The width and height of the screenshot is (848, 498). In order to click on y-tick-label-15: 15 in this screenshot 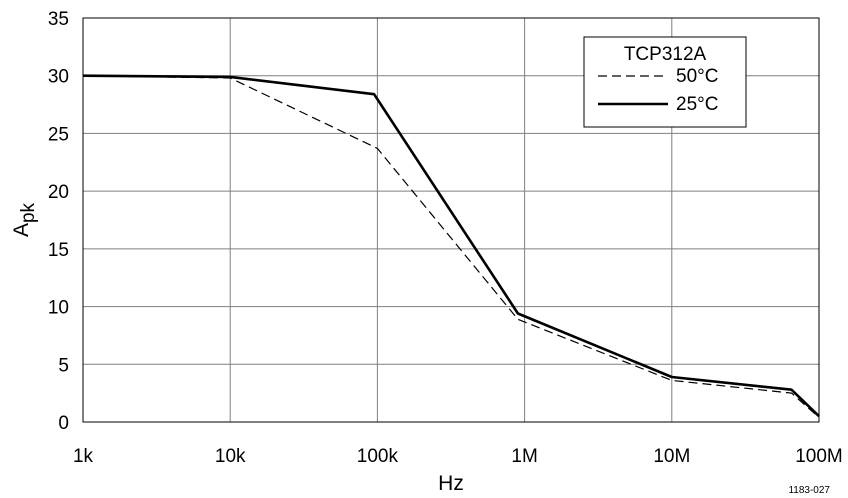, I will do `click(58, 250)`.